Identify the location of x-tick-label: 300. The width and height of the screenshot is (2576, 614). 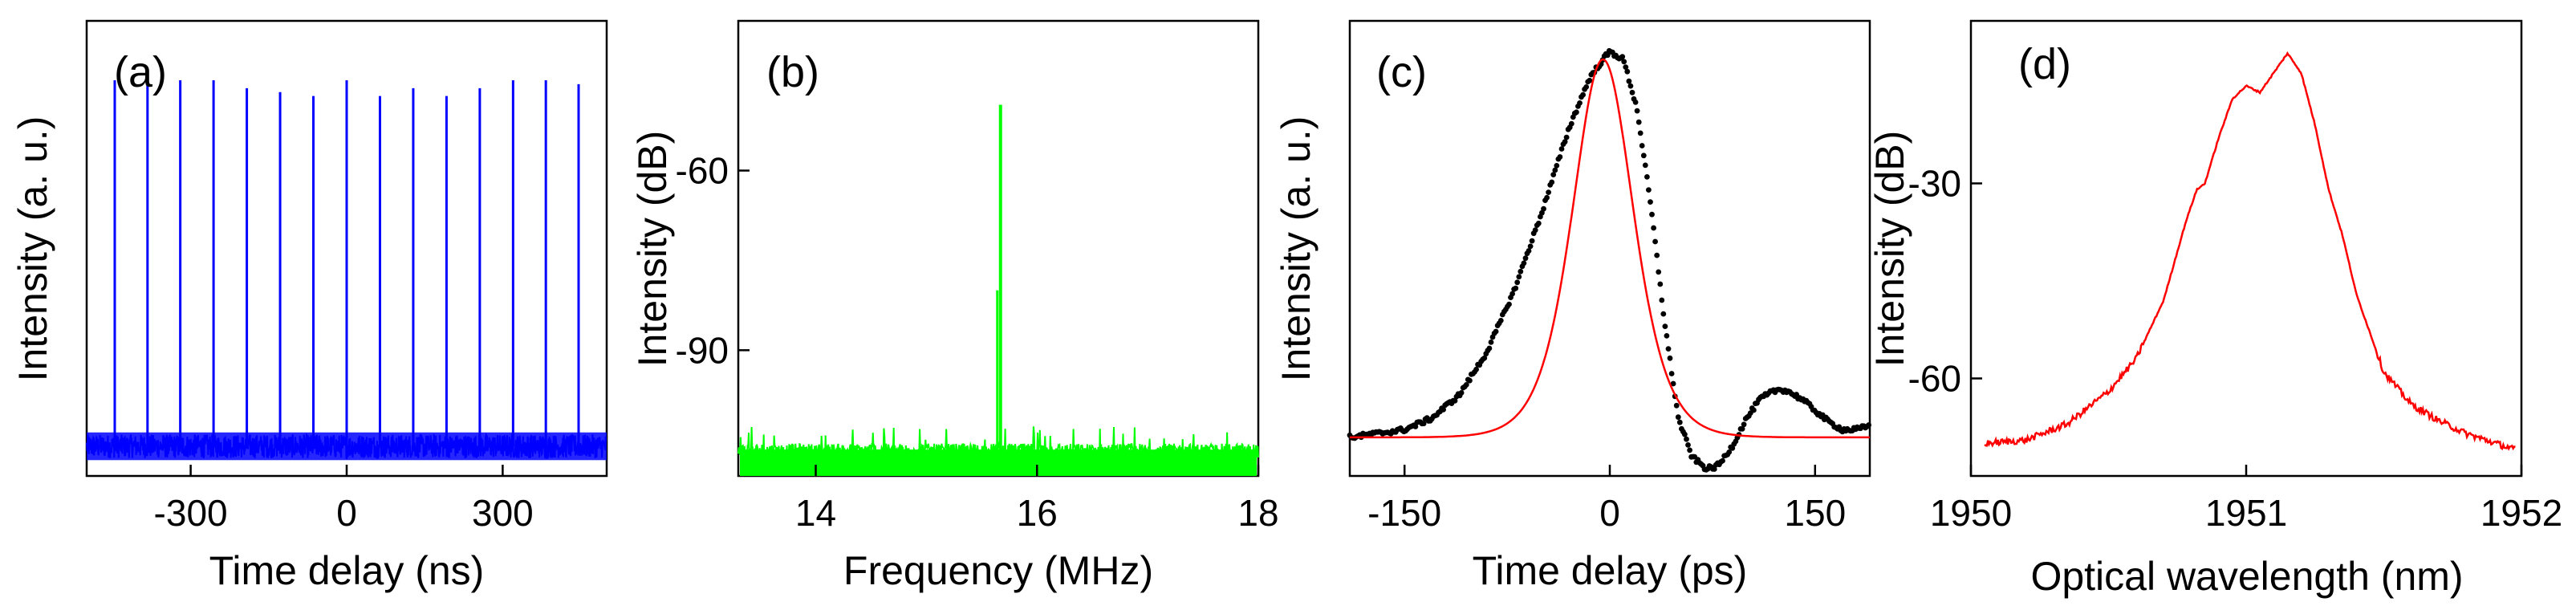
(503, 513).